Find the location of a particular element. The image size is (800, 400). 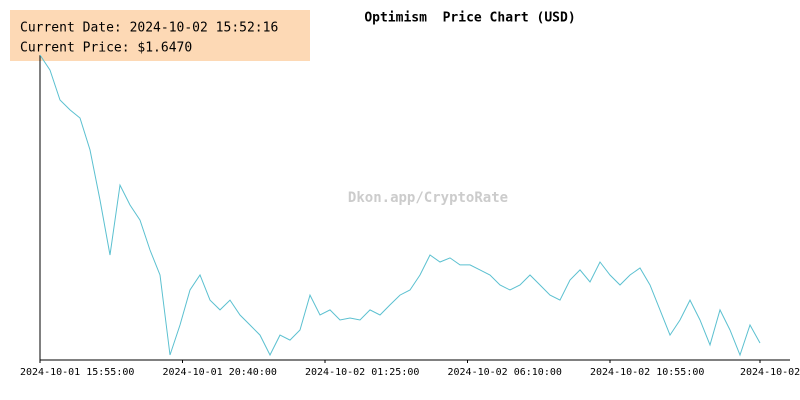

info-box is located at coordinates (160, 35).